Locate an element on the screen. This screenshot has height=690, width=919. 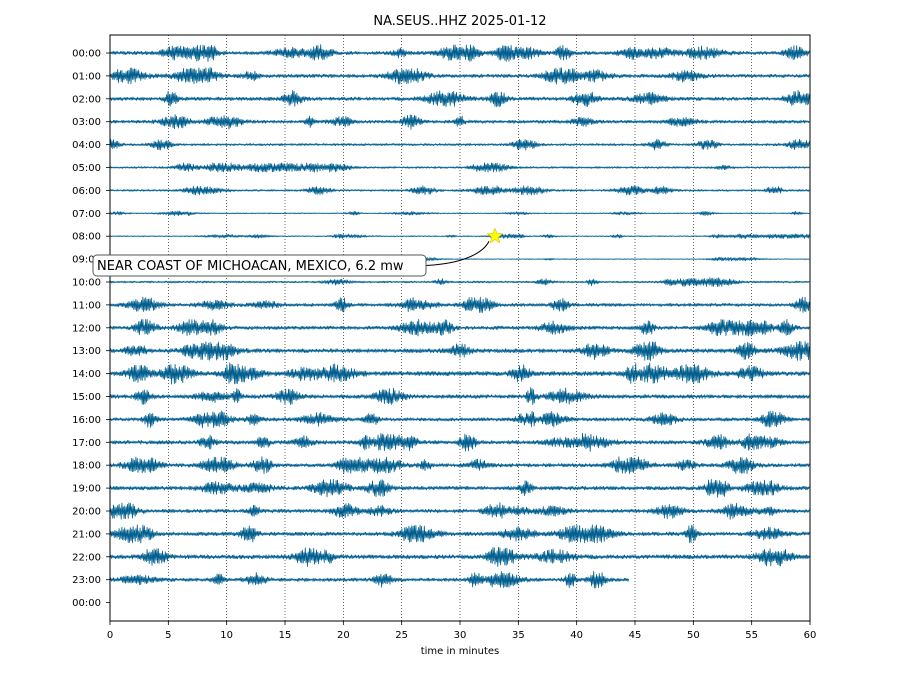
y-tick-label: 21:00 is located at coordinates (86, 534).